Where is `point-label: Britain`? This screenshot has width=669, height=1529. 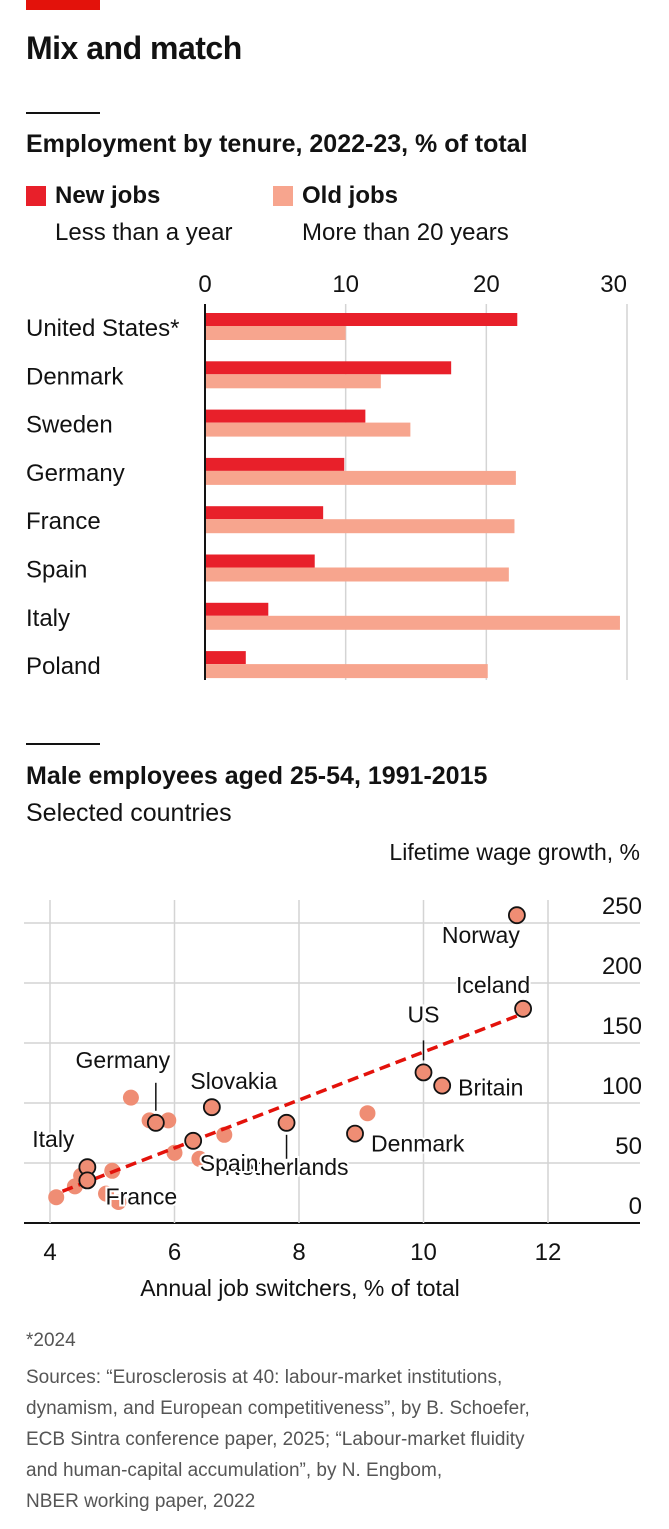
point-label: Britain is located at coordinates (490, 1088).